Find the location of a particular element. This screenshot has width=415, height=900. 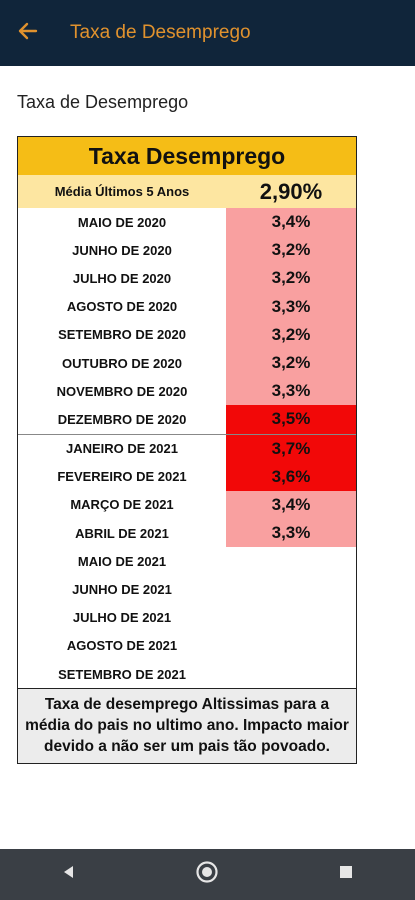

table-row: JUNHO DE 2021 is located at coordinates (187, 589).